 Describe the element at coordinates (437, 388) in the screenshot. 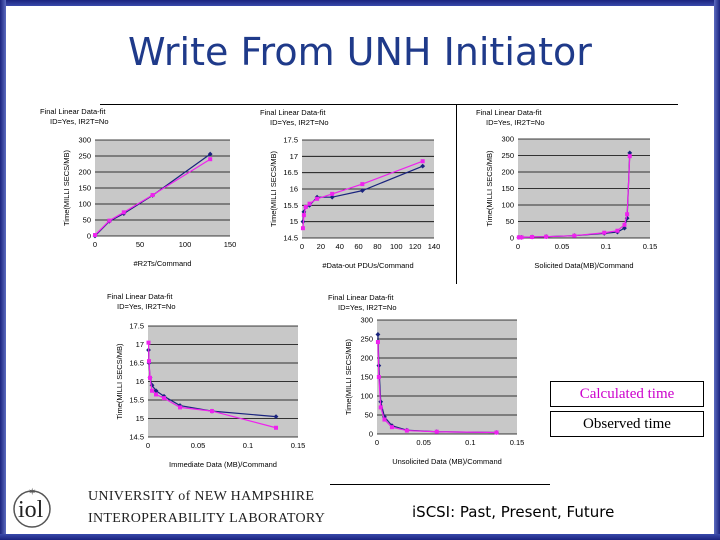

I see `chart-5-series-2-line` at that location.